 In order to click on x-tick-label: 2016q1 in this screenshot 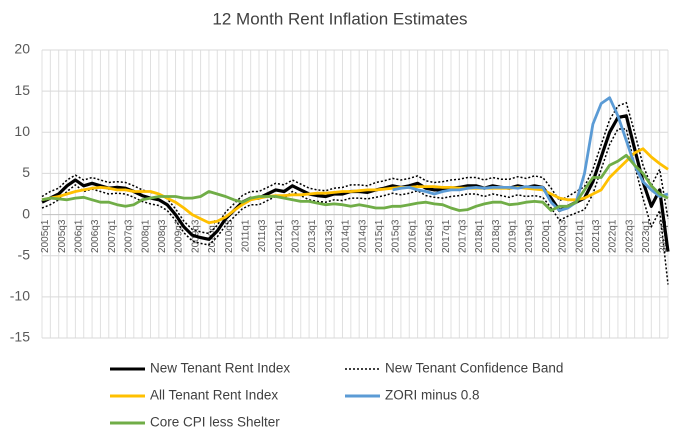, I will do `click(412, 236)`.